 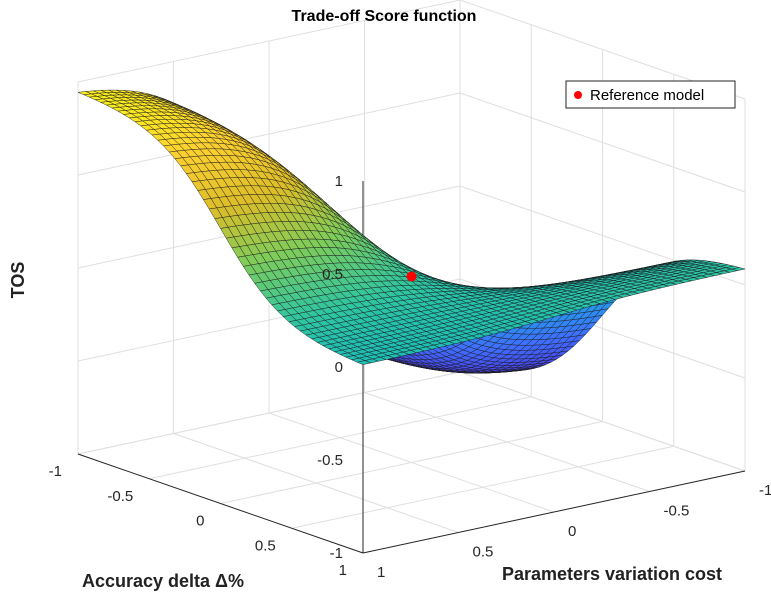 What do you see at coordinates (578, 95) in the screenshot?
I see `legend-marker` at bounding box center [578, 95].